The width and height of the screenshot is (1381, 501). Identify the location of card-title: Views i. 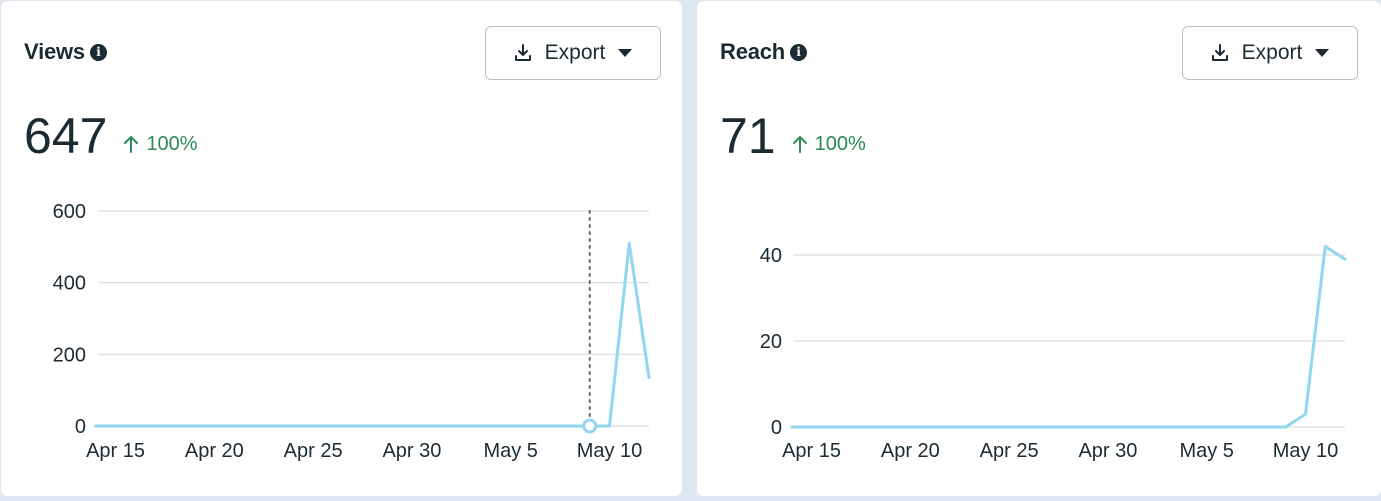
(65, 52).